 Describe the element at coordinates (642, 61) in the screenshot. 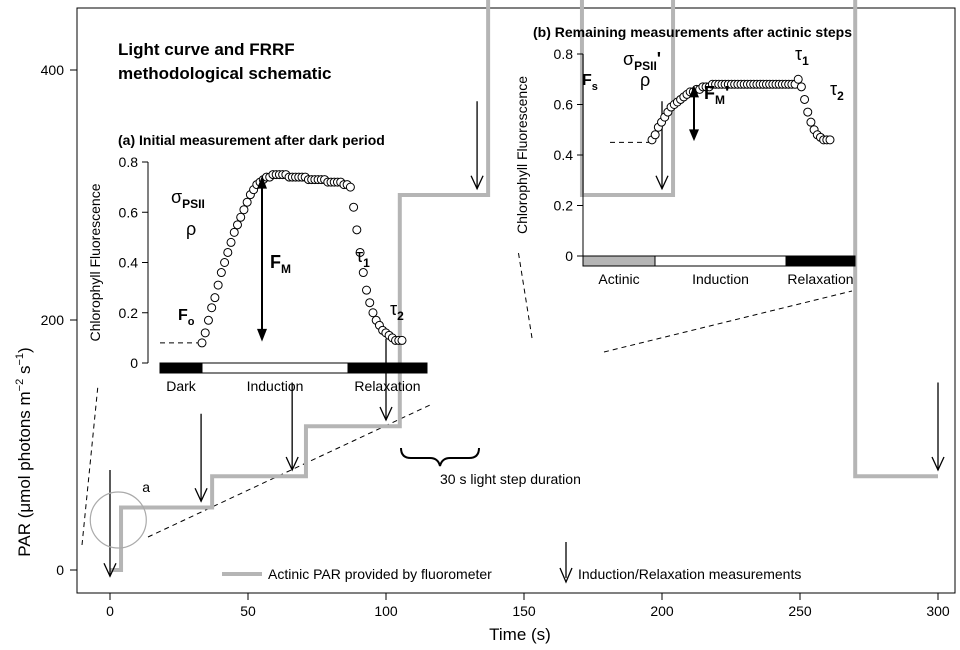

I see `inset-b-sigma-label: σPSII'` at that location.